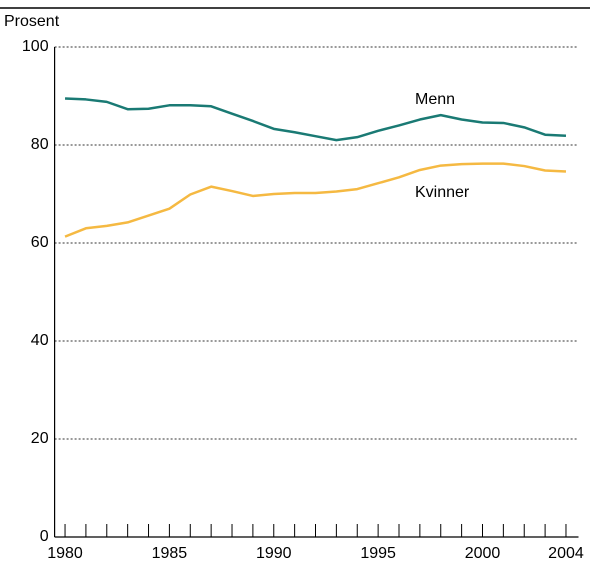 The width and height of the screenshot is (590, 562). I want to click on x-tick-label: 1985, so click(170, 553).